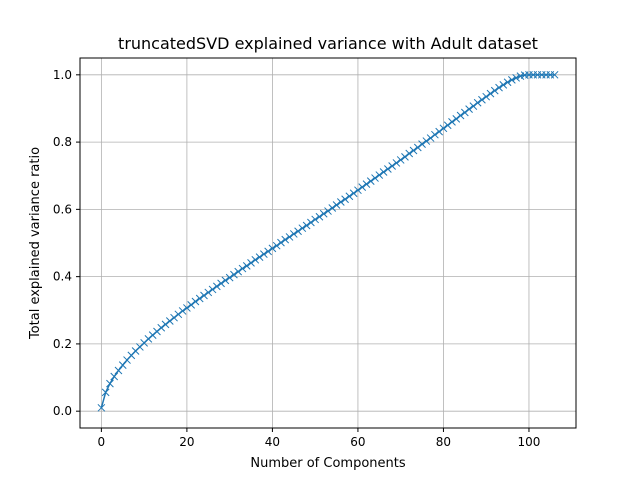 The width and height of the screenshot is (640, 480). I want to click on y-tick-label: 0.8, so click(62, 142).